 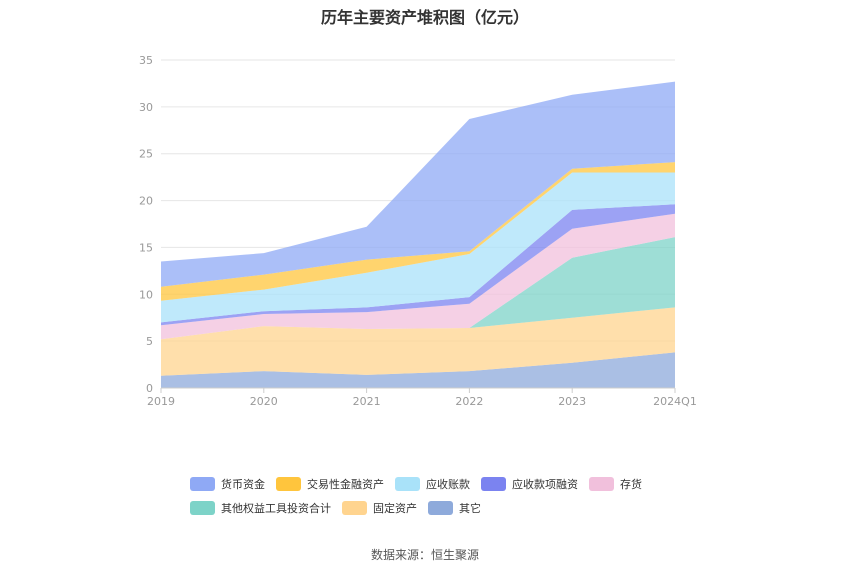 I want to click on legend-item: 应收款项融资, so click(x=529, y=484).